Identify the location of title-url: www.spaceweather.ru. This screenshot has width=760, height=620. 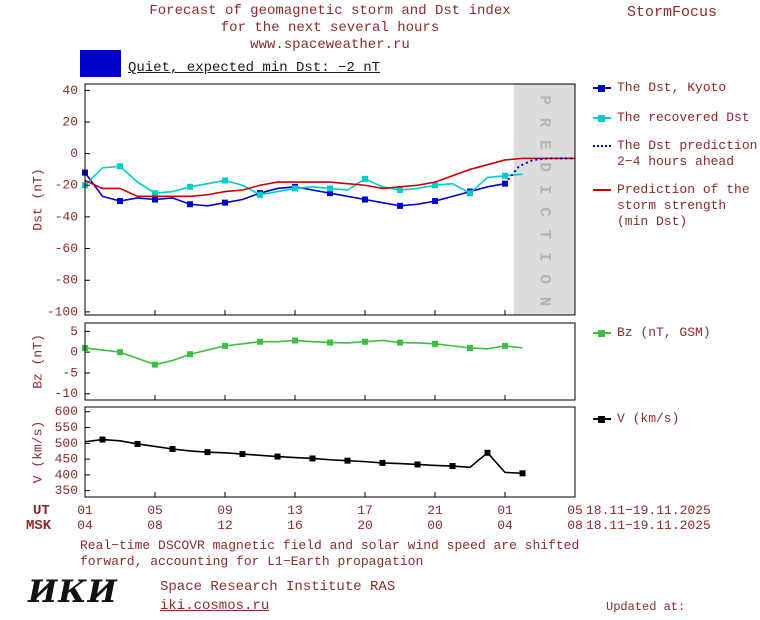
(330, 45).